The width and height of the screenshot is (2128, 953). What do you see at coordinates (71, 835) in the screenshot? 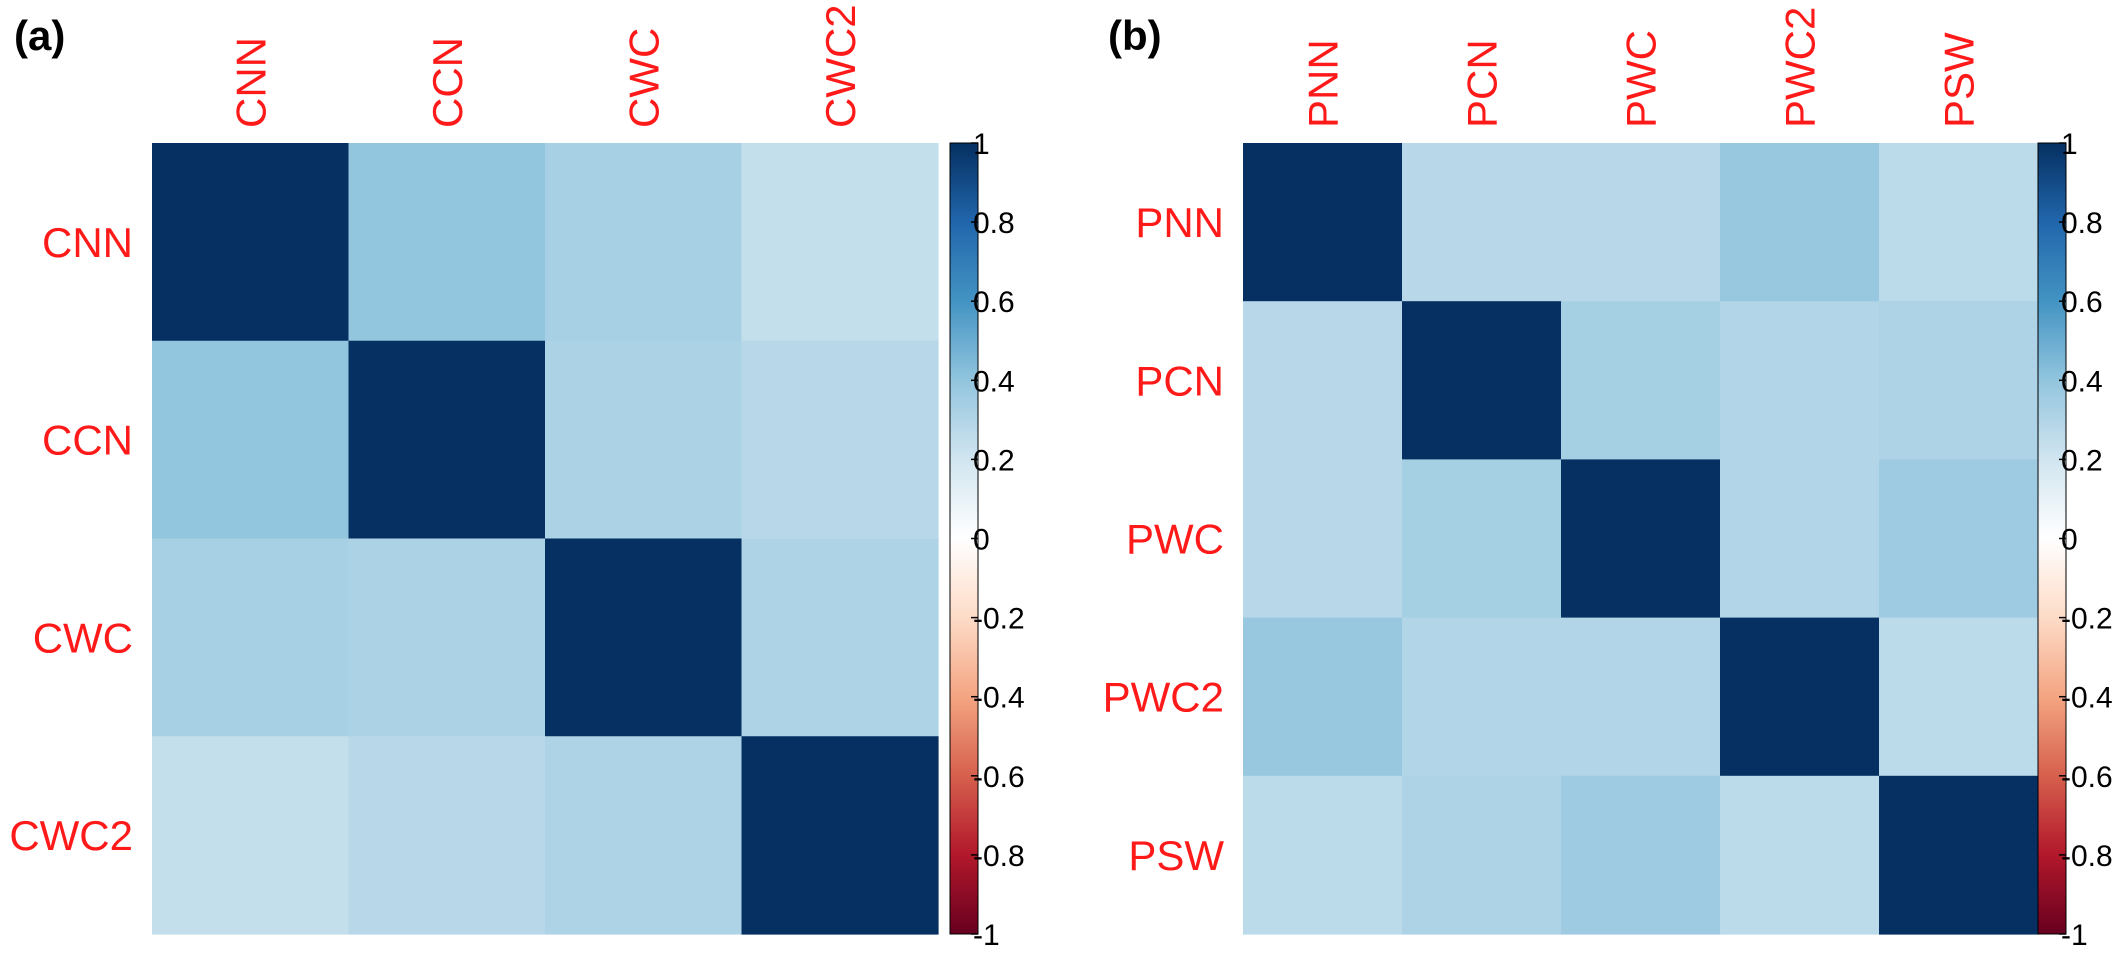
I see `row-label: CWC2` at bounding box center [71, 835].